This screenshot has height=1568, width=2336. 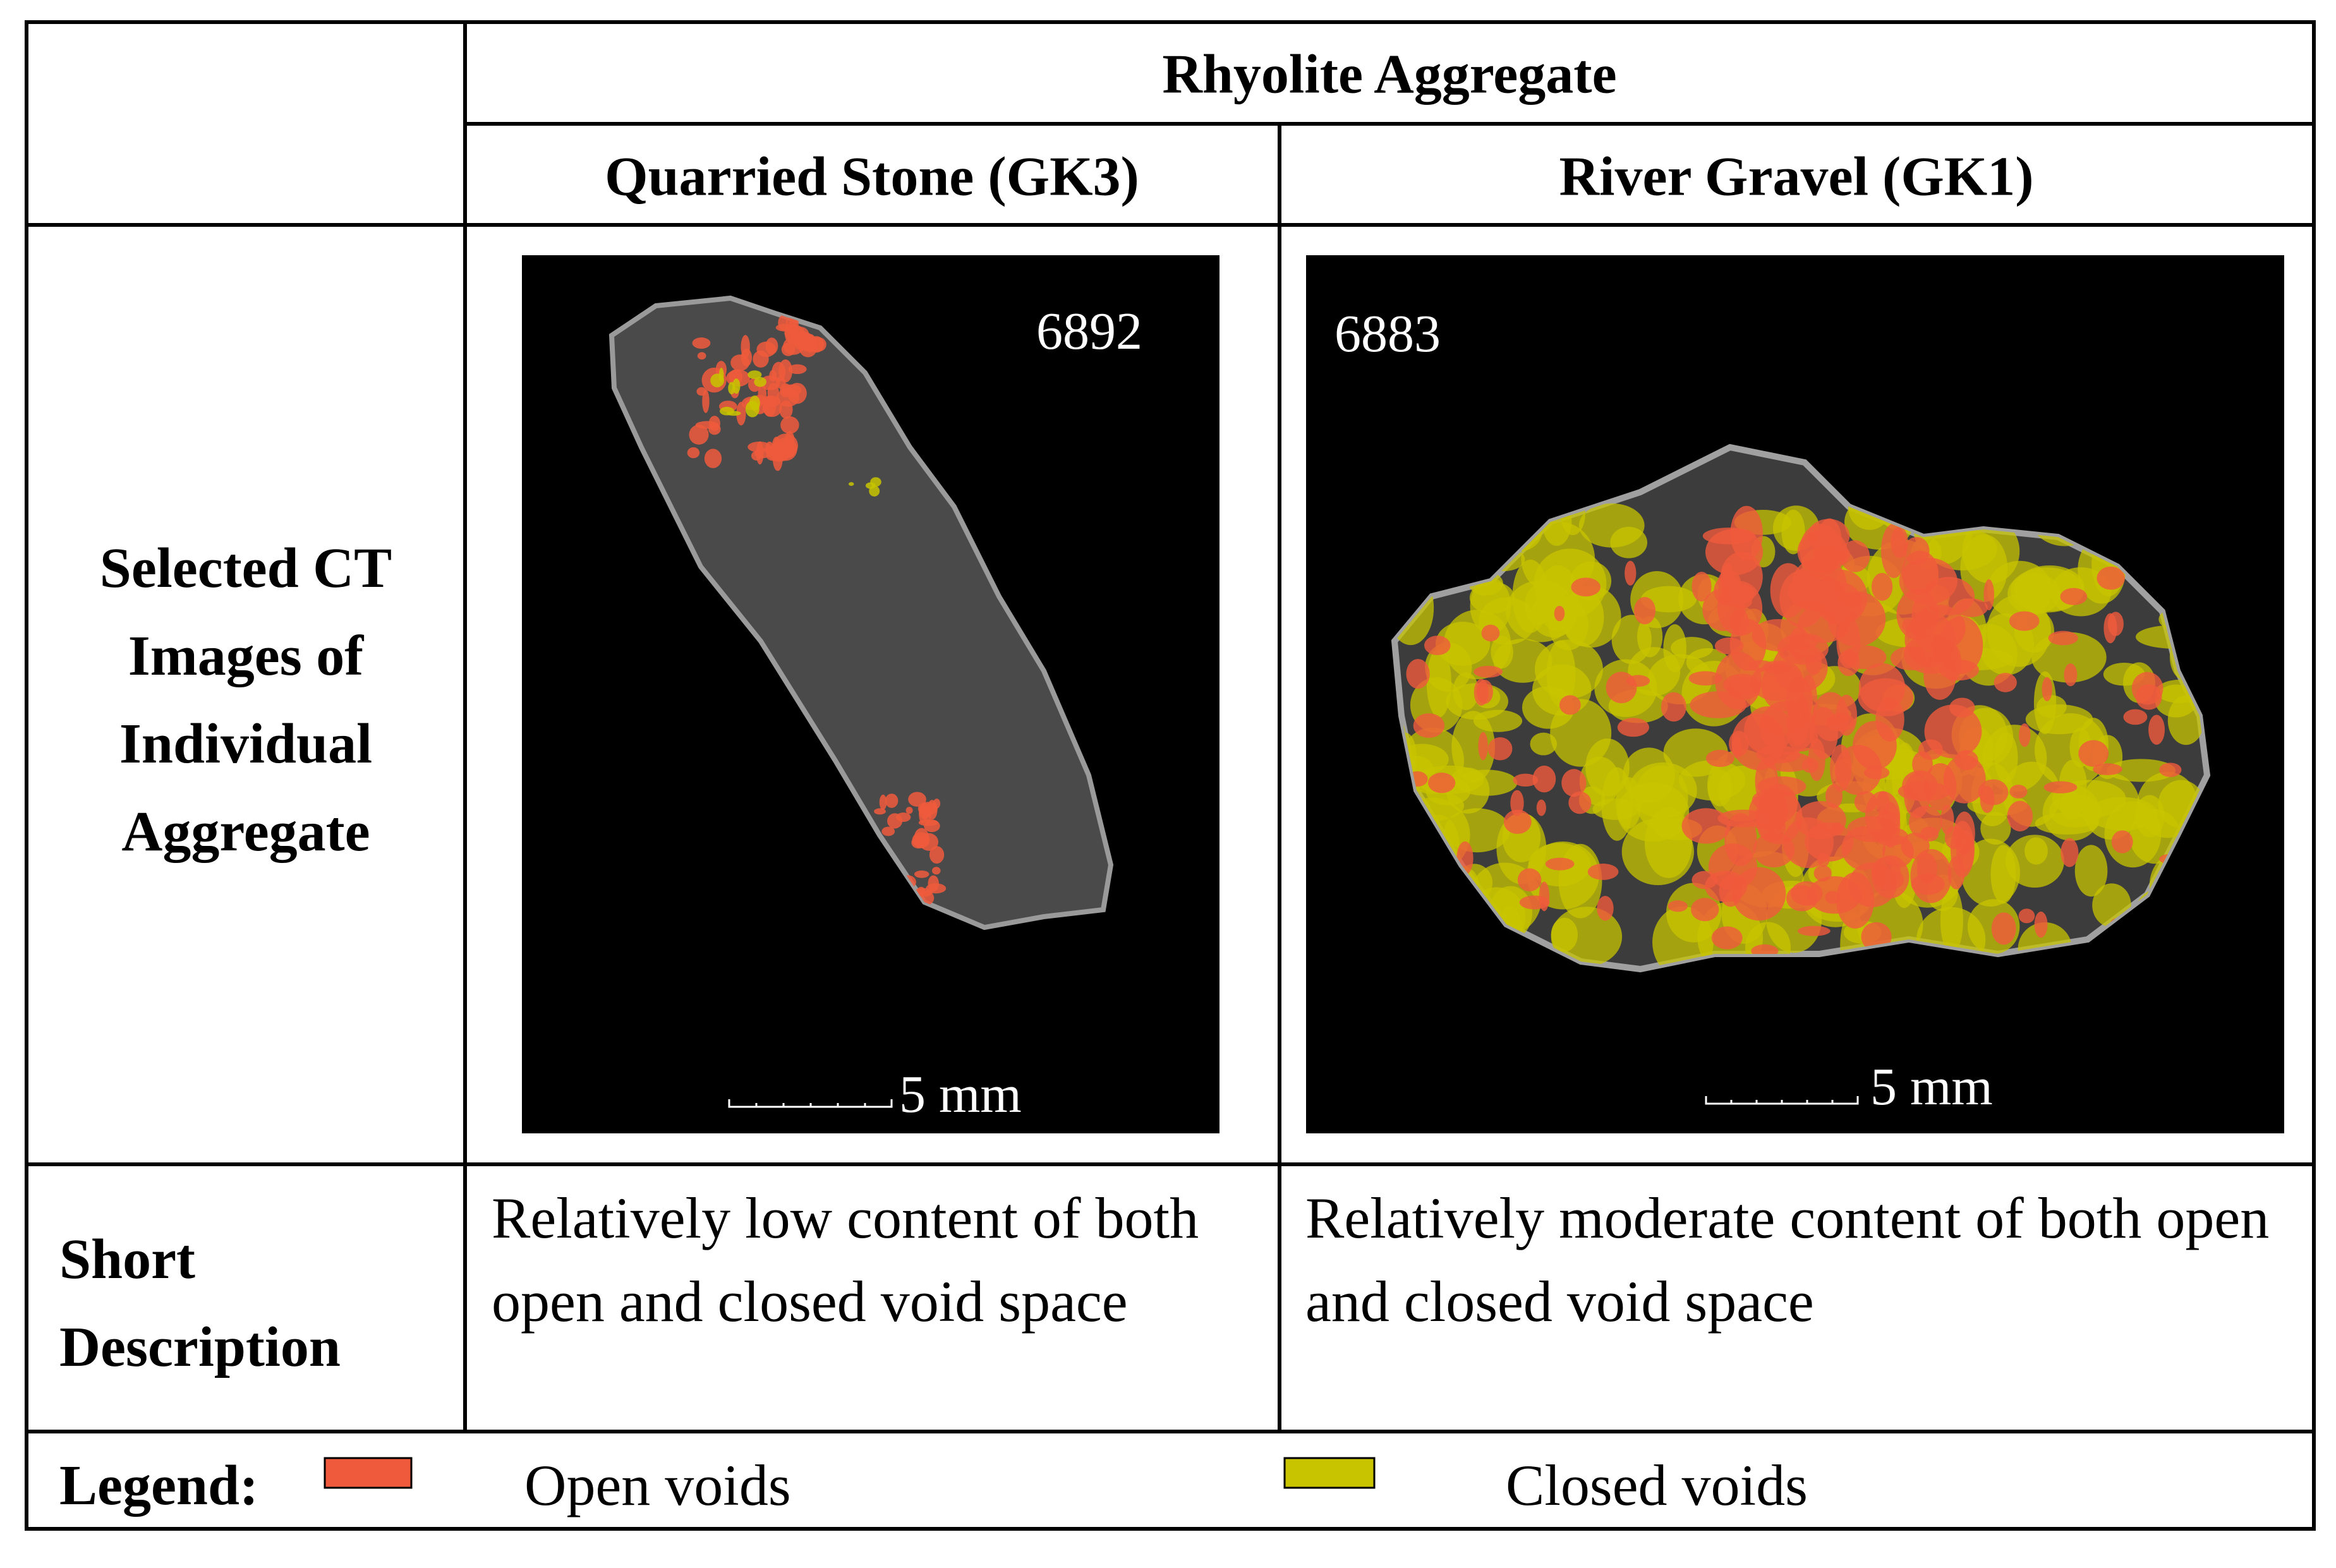 I want to click on legend-swatch, so click(x=1330, y=1473).